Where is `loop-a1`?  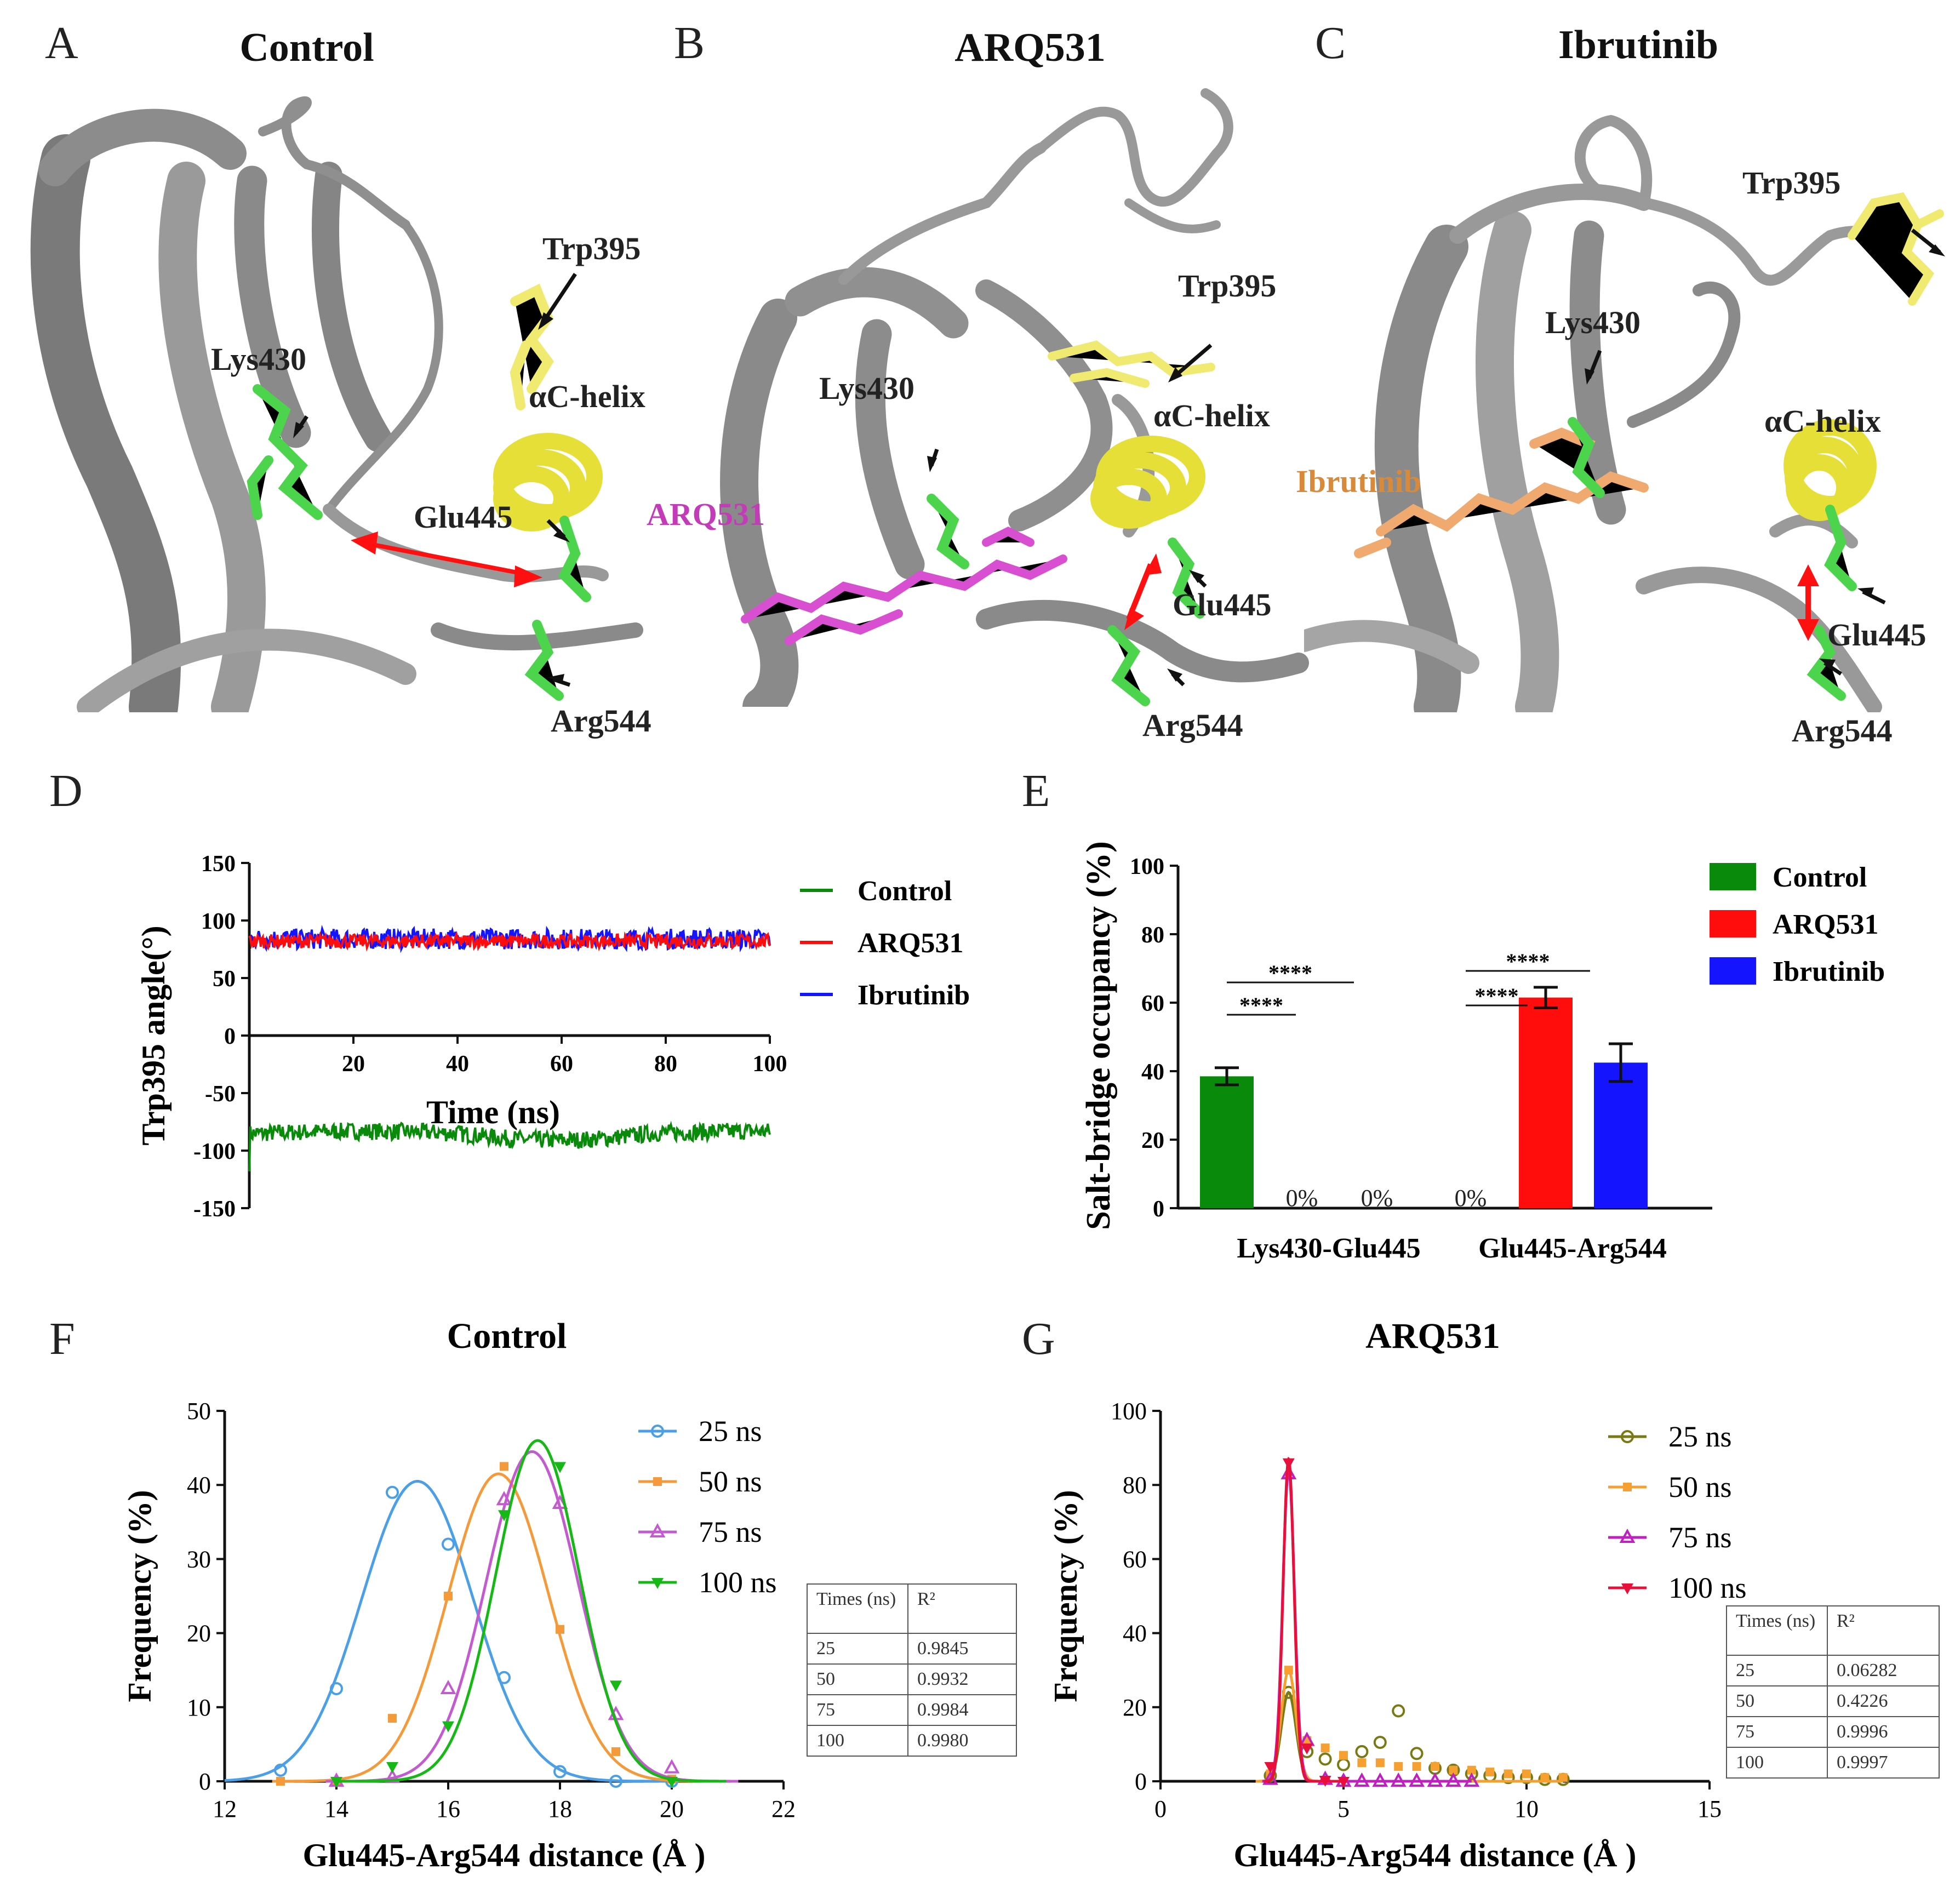
loop-a1 is located at coordinates (334, 163).